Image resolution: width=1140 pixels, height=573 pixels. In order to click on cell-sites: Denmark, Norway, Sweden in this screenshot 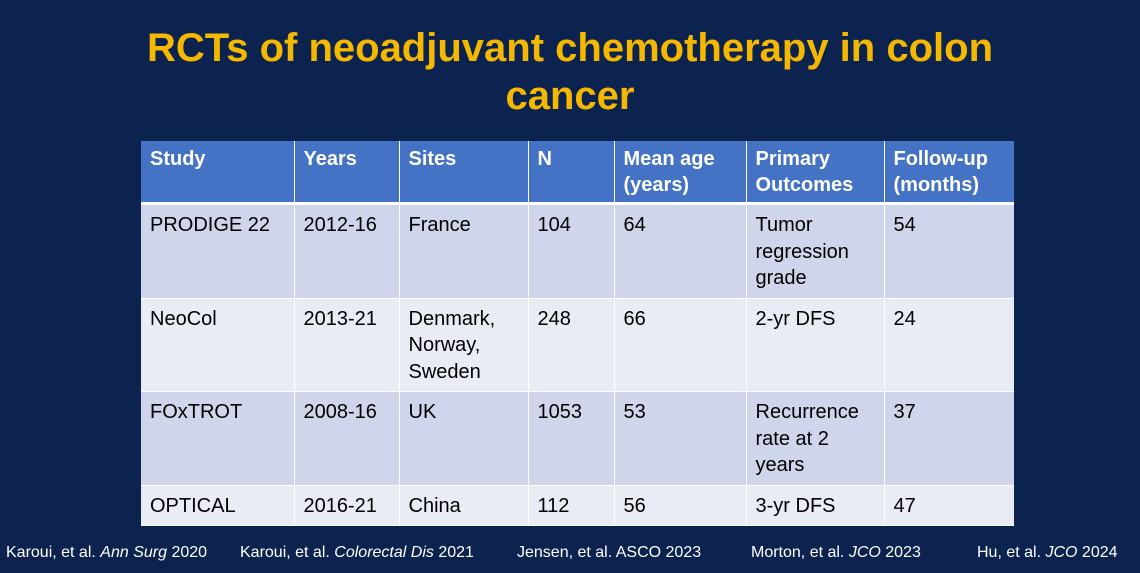, I will do `click(464, 345)`.